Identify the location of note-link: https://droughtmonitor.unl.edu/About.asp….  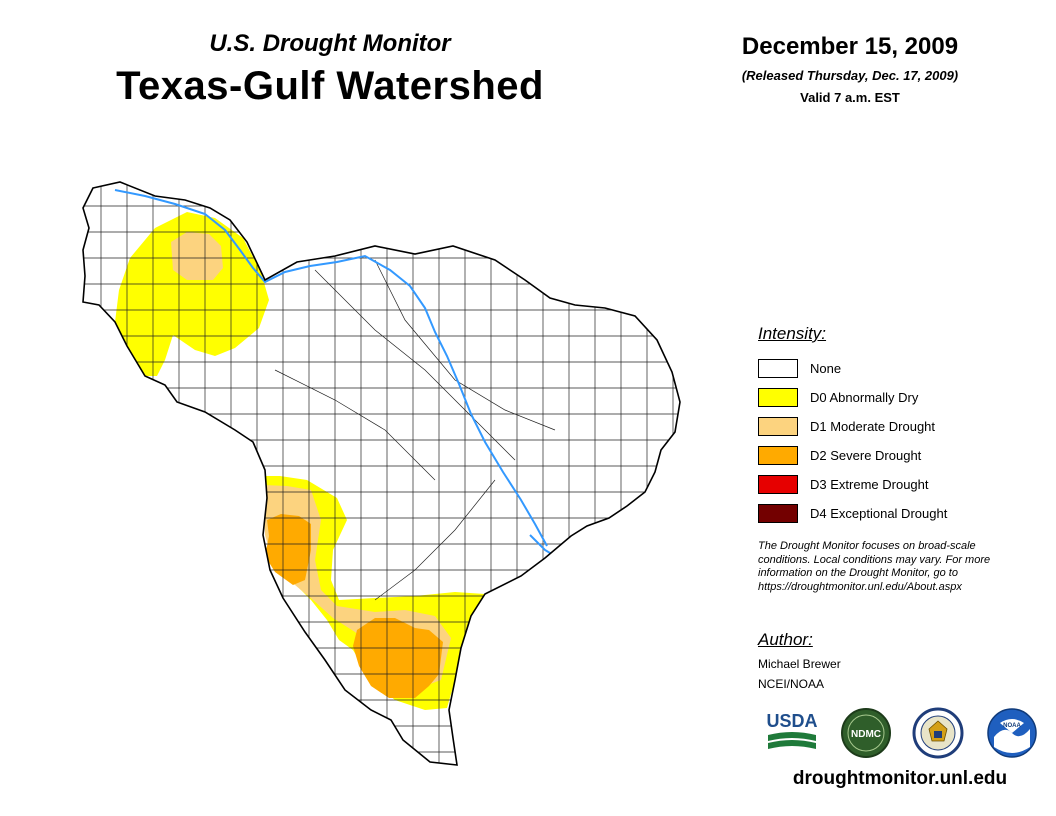
(860, 586).